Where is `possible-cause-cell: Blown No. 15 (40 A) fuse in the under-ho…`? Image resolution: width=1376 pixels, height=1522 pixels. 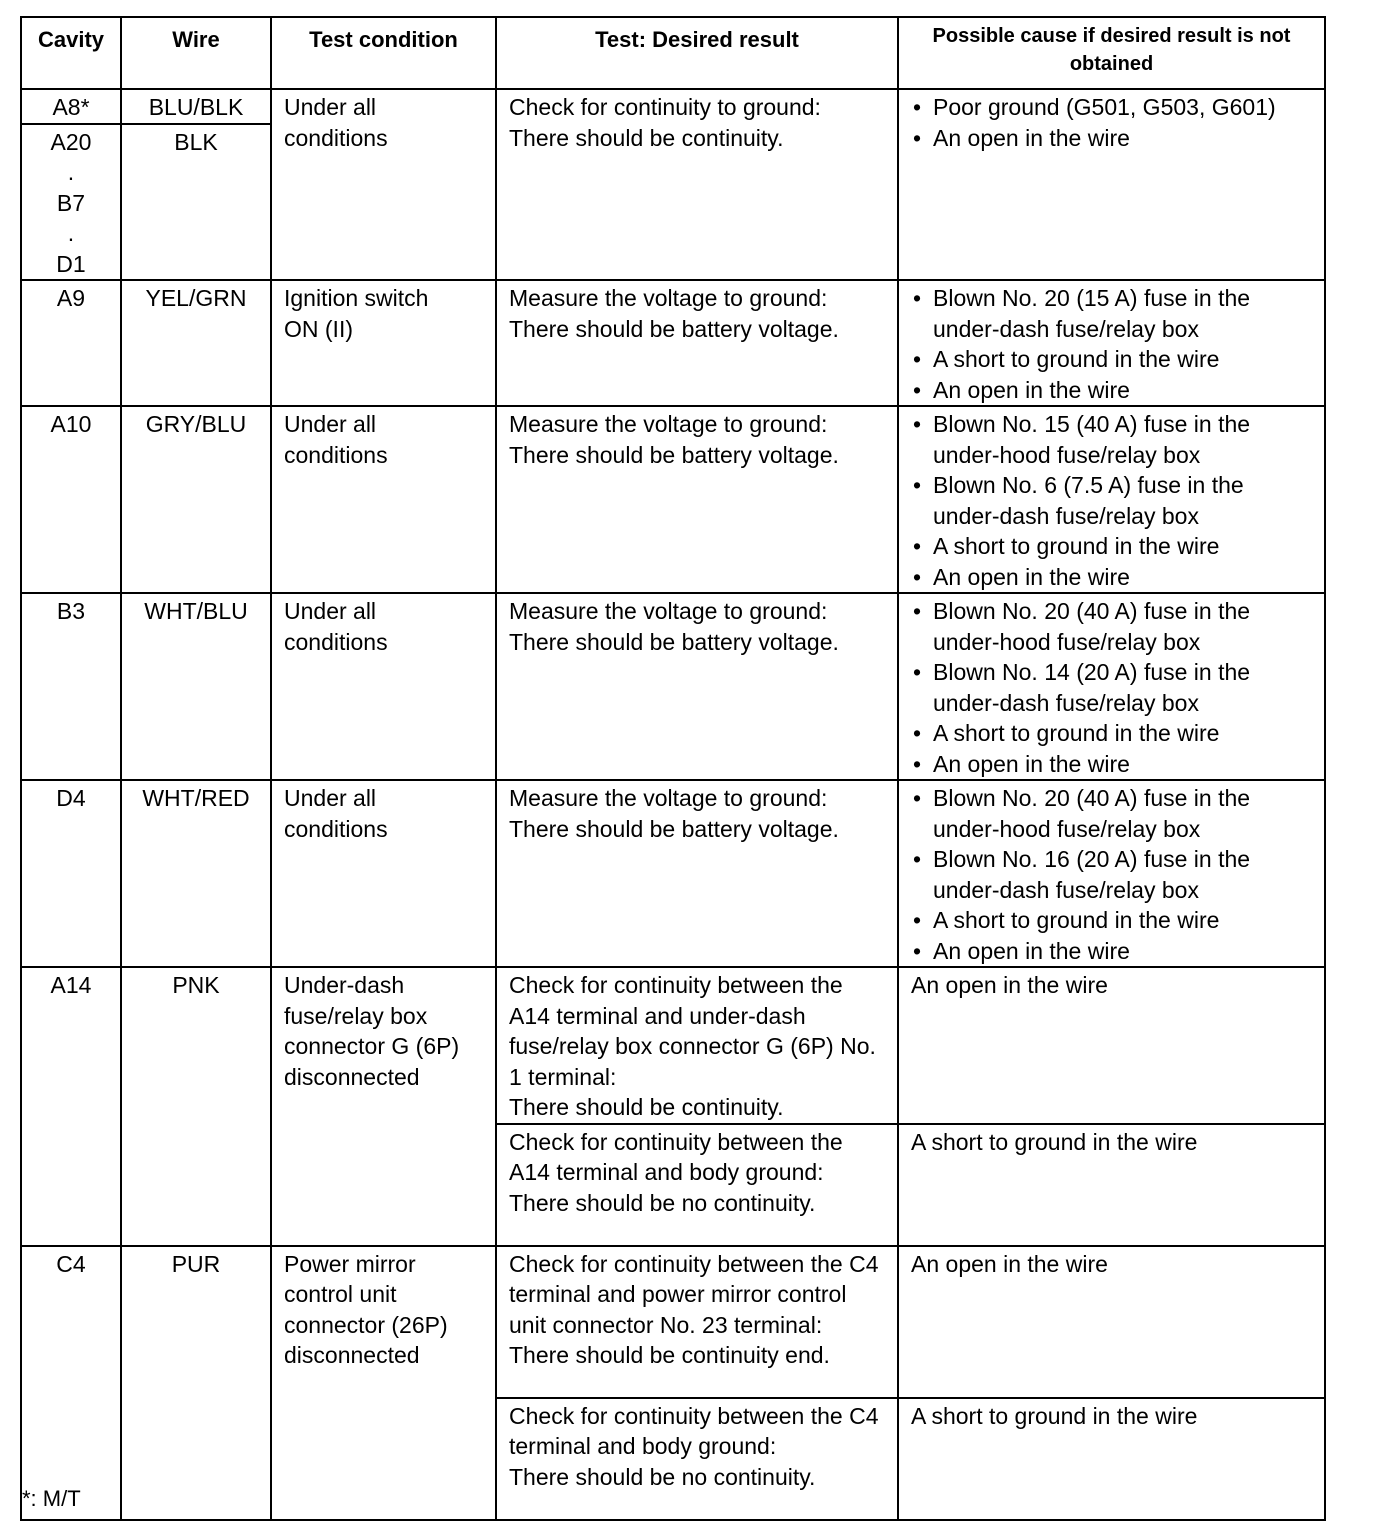
possible-cause-cell: Blown No. 15 (40 A) fuse in the under-ho… is located at coordinates (1111, 499).